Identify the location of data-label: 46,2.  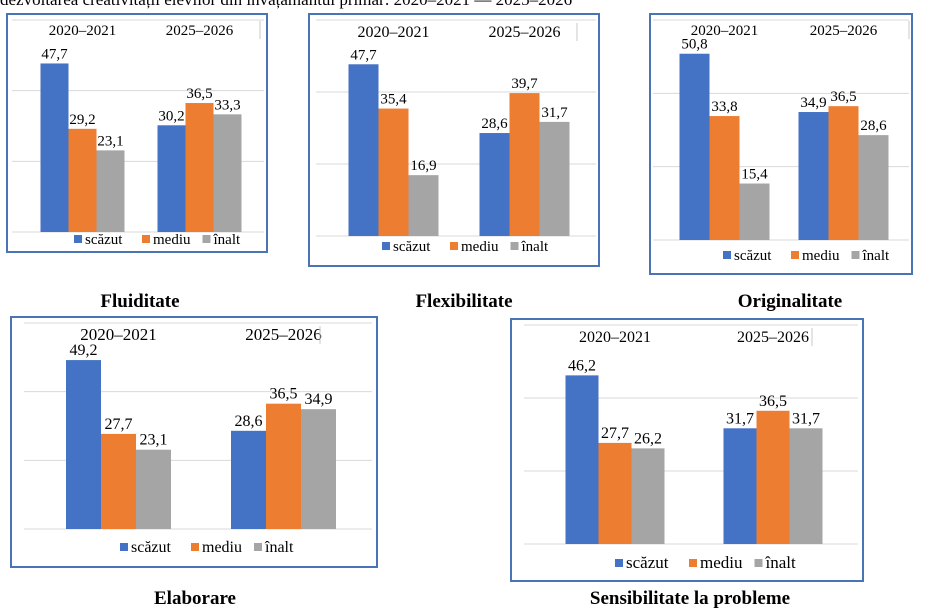
(582, 365).